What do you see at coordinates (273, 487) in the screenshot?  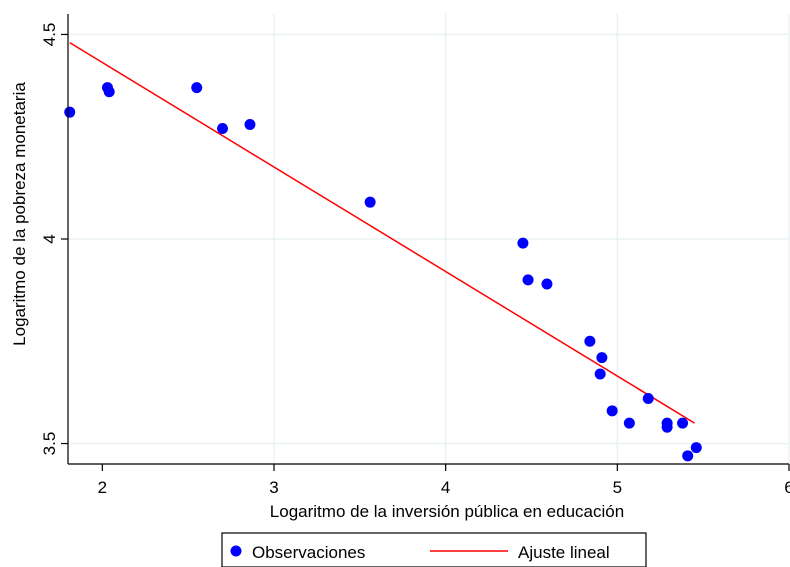 I see `x-tick-label: 3` at bounding box center [273, 487].